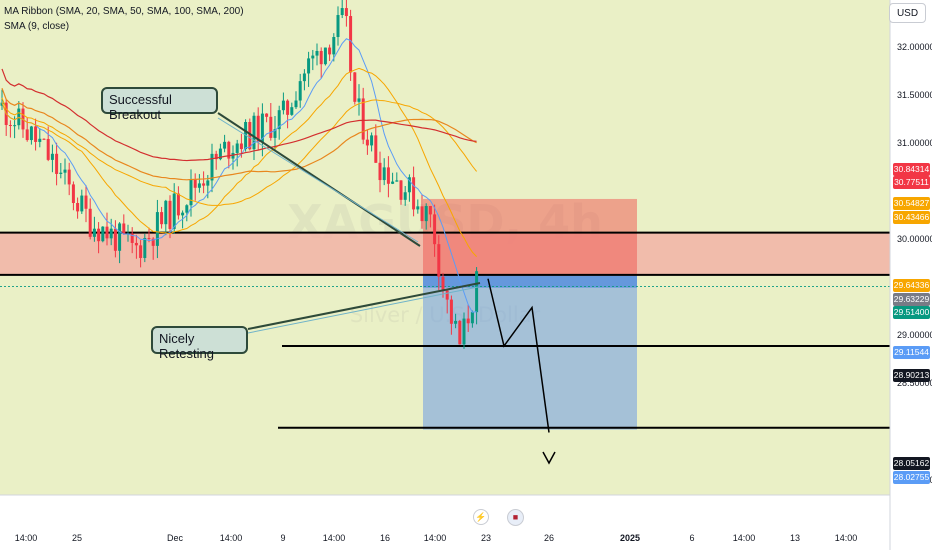 This screenshot has height=555, width=932. I want to click on annotation-nicely-retesting: Nicely Retesting, so click(199, 343).